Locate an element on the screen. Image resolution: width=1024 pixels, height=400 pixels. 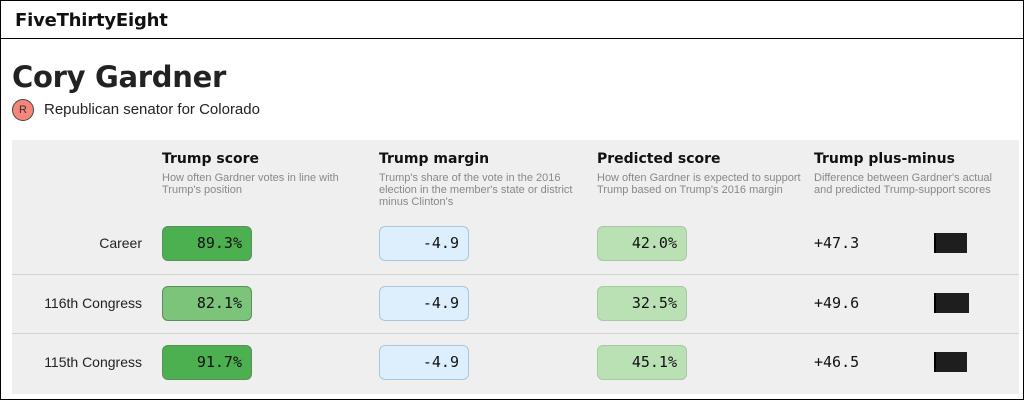
member-name: Cory Gardner is located at coordinates (119, 77).